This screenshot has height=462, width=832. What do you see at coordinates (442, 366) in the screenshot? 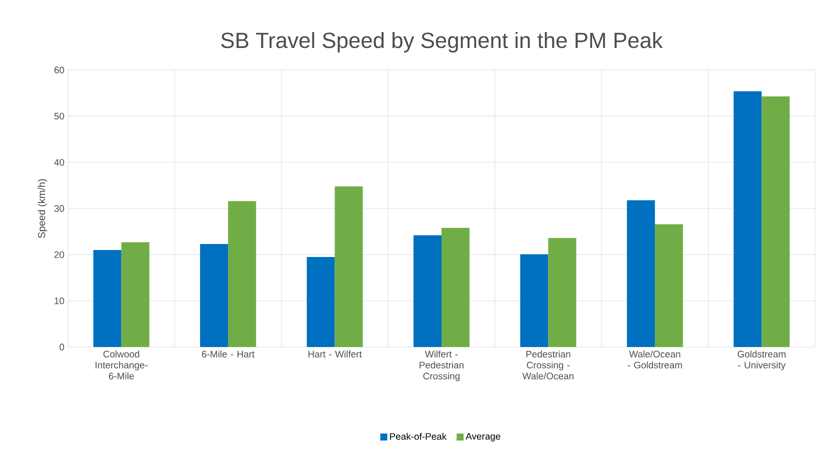
I see `x-tick-label: Wilfert - Pedestrian Crossing` at bounding box center [442, 366].